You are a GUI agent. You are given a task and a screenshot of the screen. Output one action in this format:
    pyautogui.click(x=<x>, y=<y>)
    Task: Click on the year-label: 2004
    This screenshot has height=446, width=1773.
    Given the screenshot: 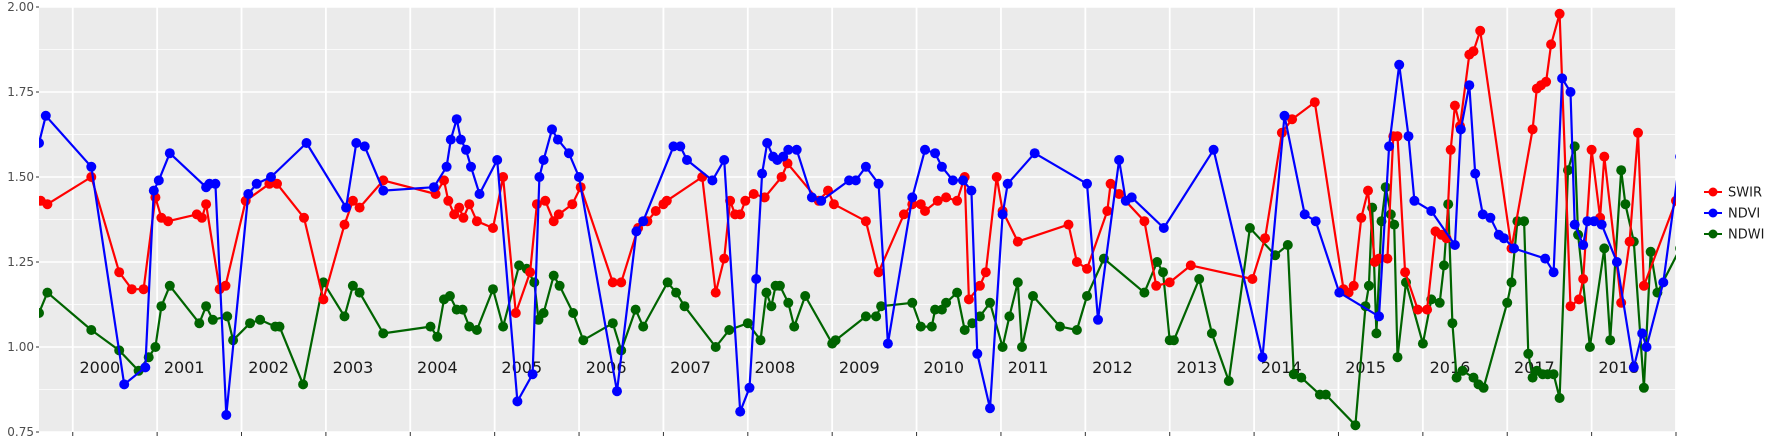 What is the action you would take?
    pyautogui.click(x=437, y=367)
    